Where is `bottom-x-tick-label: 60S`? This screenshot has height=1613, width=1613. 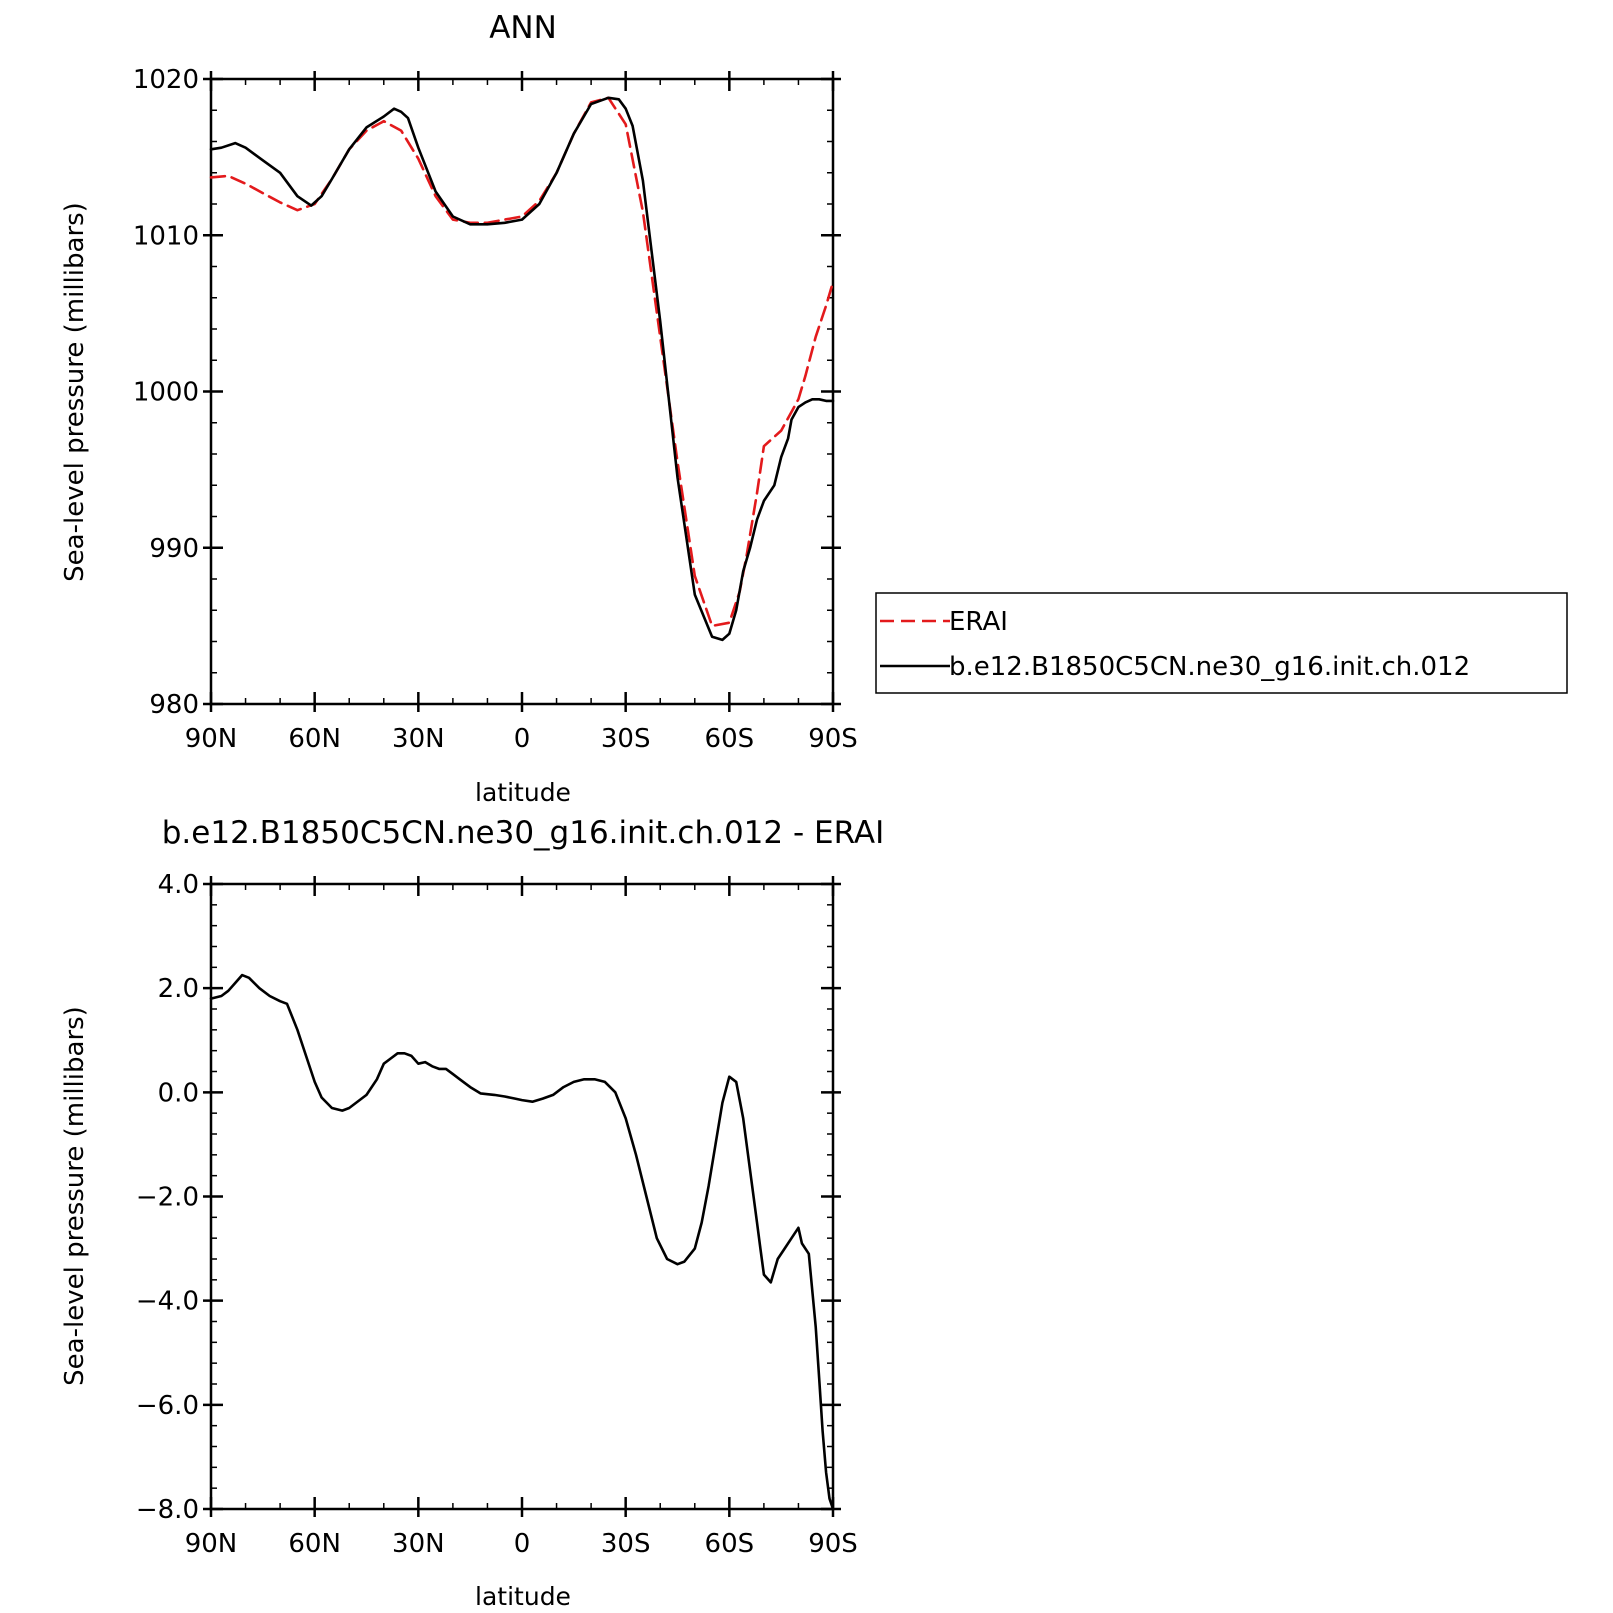
bottom-x-tick-label: 60S is located at coordinates (730, 1544).